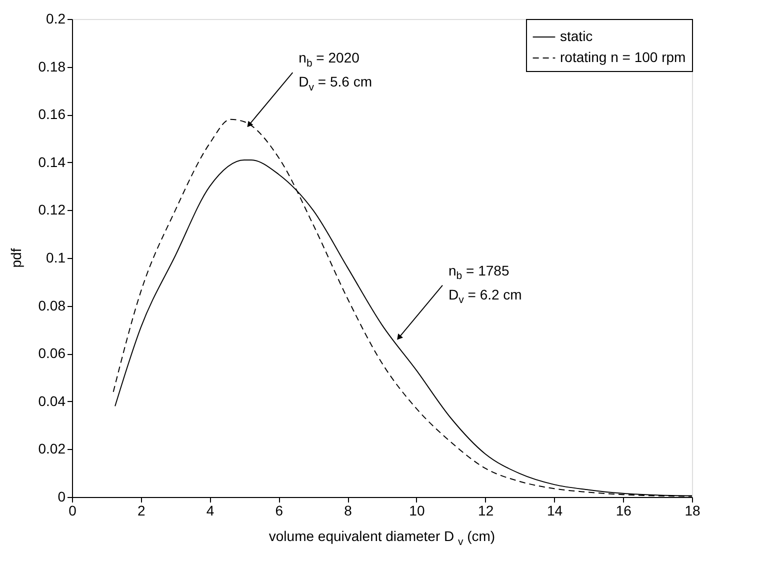 This screenshot has height=585, width=758. What do you see at coordinates (141, 510) in the screenshot?
I see `x-tick-label: 2` at bounding box center [141, 510].